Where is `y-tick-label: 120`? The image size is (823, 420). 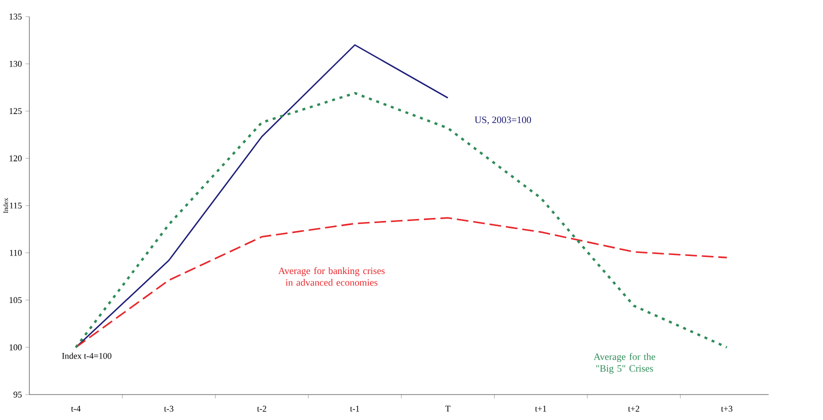 y-tick-label: 120 is located at coordinates (16, 158).